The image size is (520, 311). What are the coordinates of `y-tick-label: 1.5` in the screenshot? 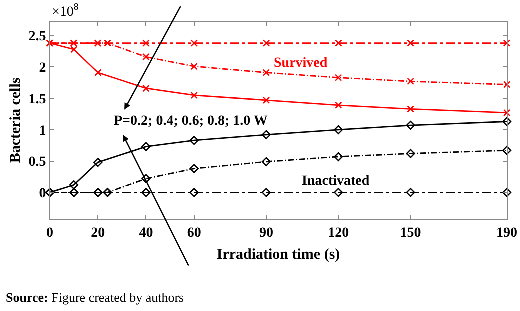 It's located at (37, 100).